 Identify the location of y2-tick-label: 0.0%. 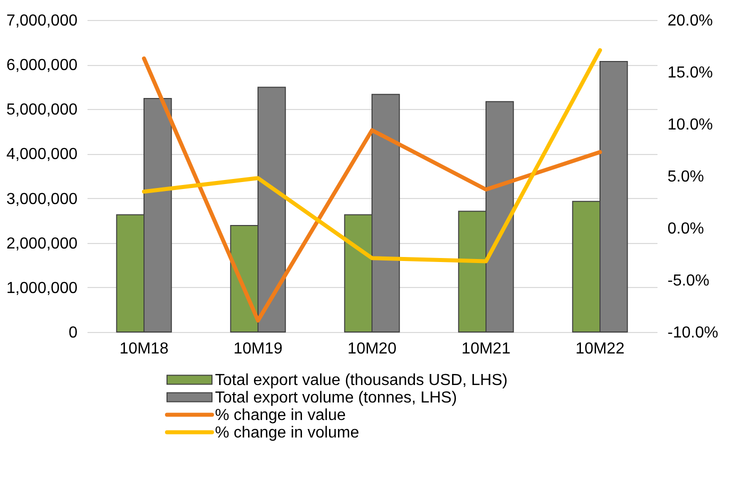
(686, 229).